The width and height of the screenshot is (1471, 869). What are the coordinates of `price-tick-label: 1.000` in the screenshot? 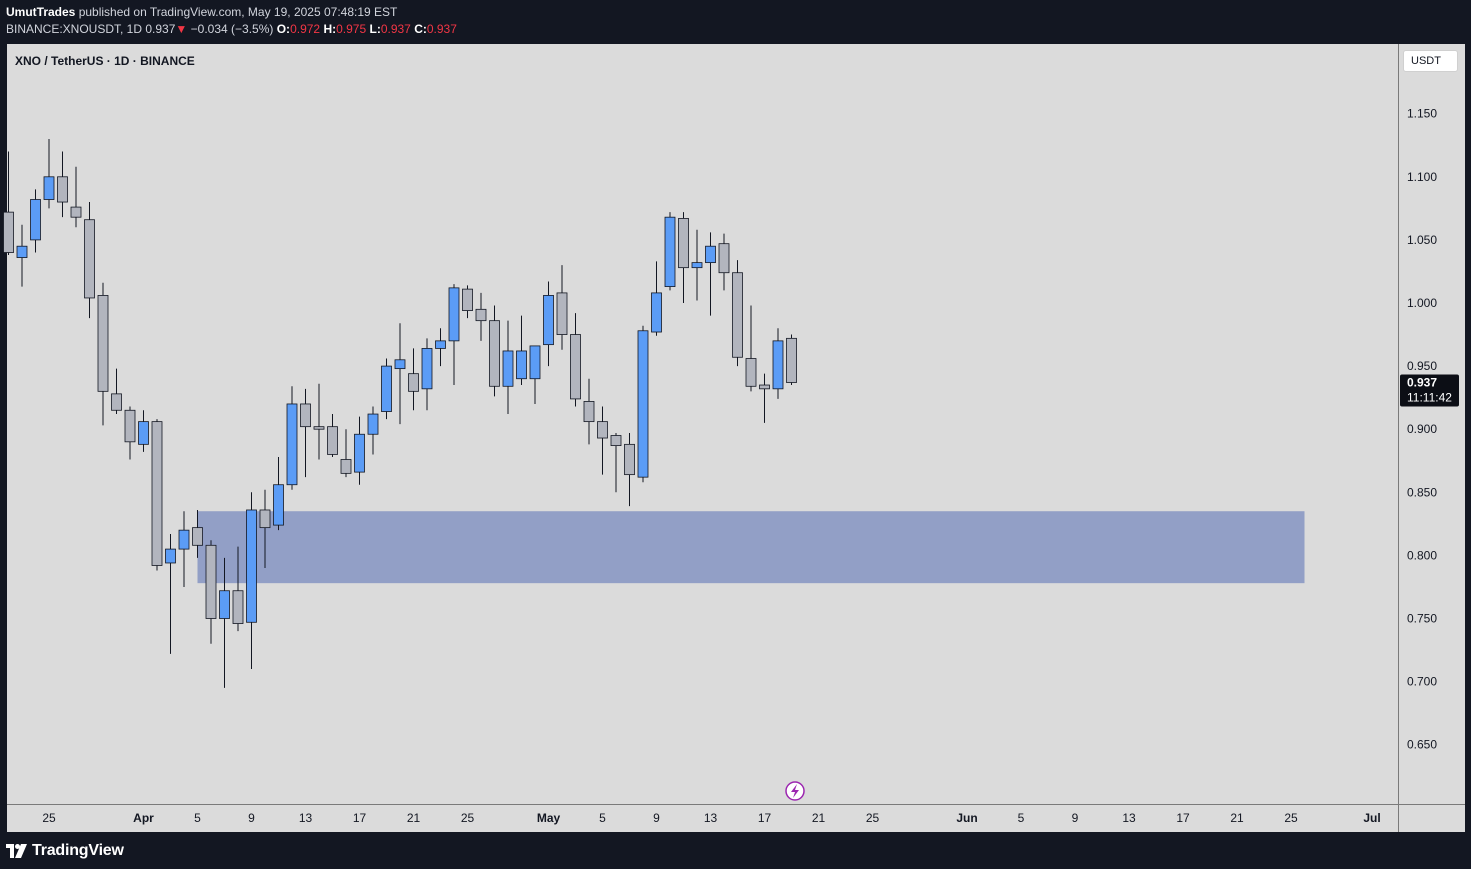 It's located at (1422, 303).